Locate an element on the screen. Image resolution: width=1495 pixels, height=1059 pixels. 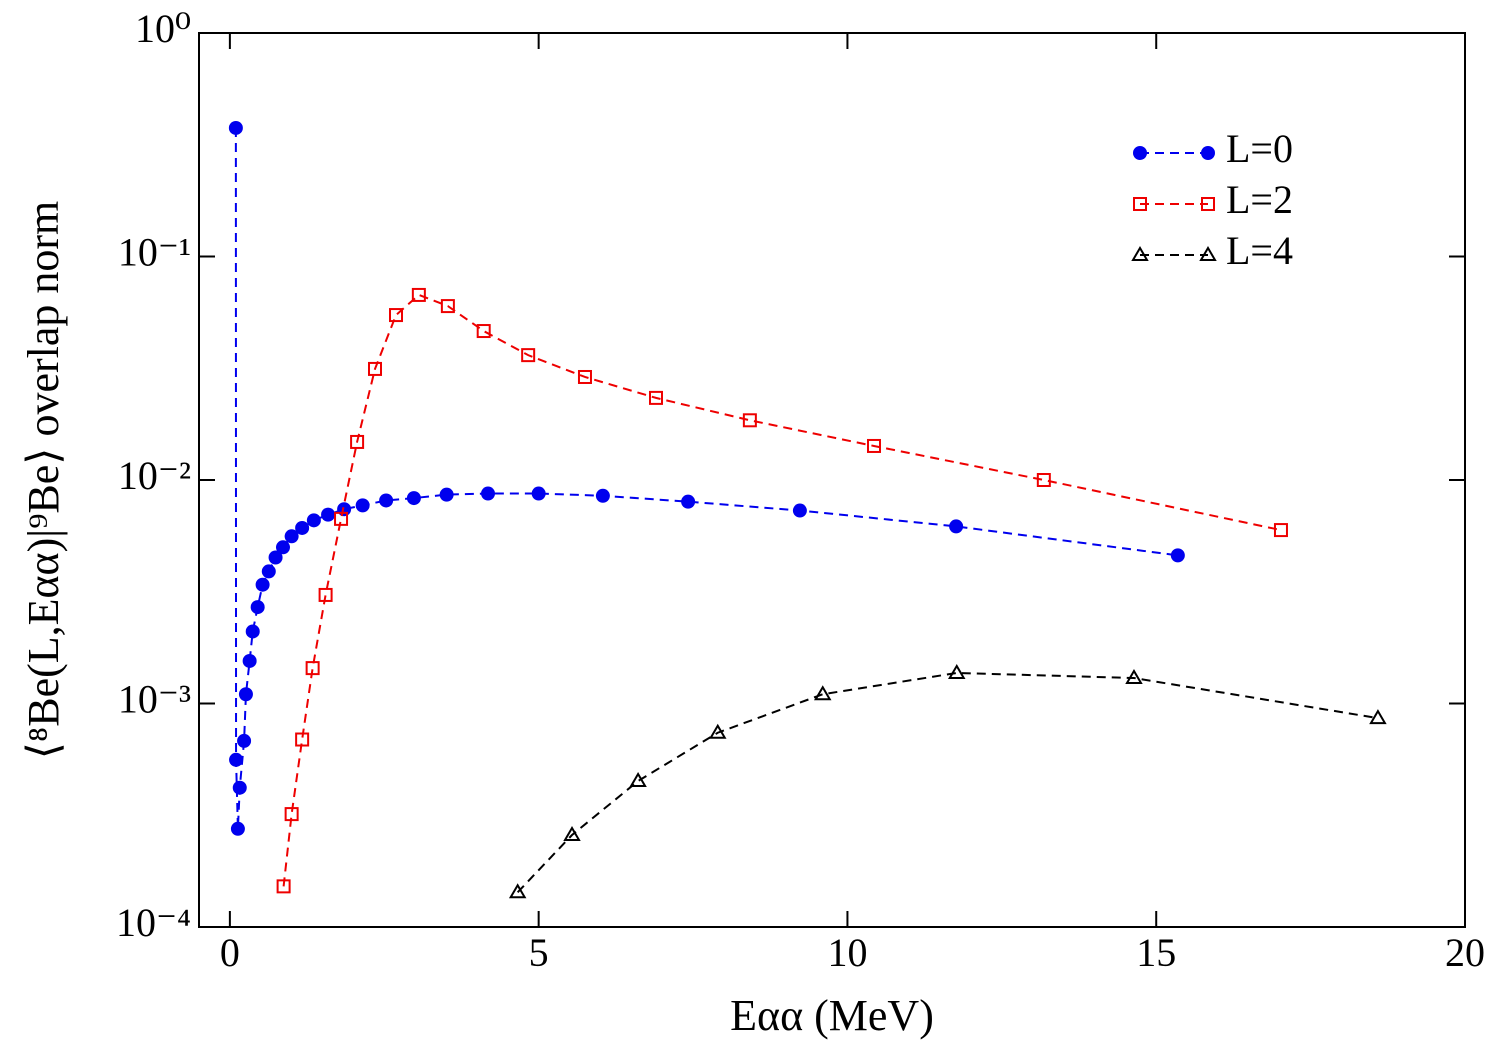
y-tick-label: 10⁻⁴ is located at coordinates (153, 922).